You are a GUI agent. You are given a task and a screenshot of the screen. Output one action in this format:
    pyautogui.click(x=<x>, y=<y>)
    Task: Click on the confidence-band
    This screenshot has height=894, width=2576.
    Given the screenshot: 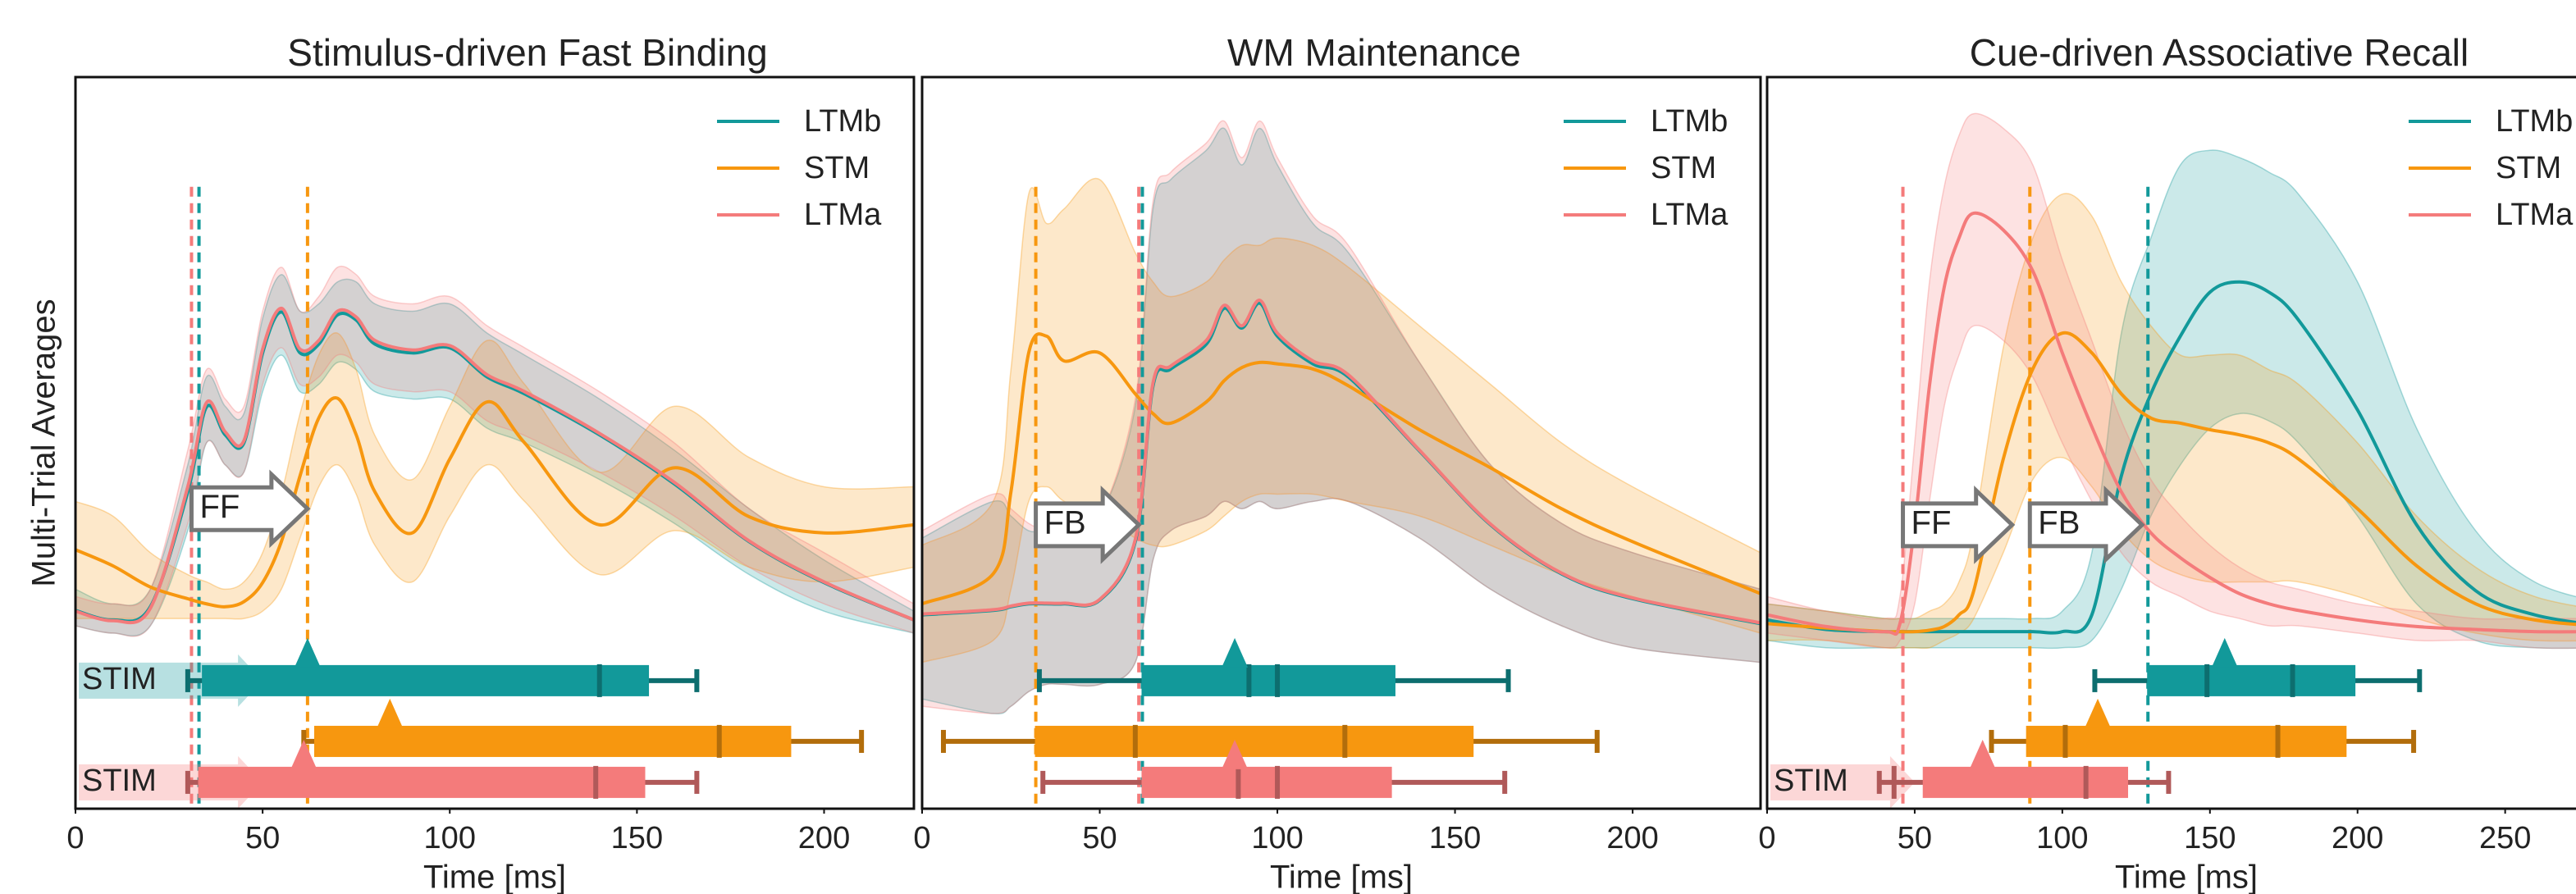 What is the action you would take?
    pyautogui.click(x=495, y=451)
    